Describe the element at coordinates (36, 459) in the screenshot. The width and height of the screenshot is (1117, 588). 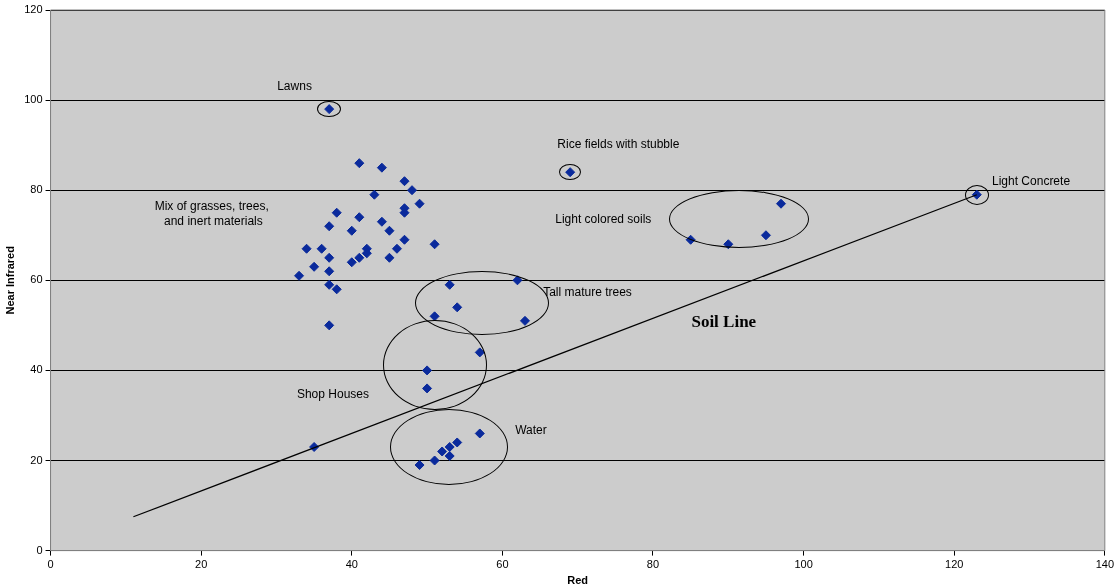
I see `y-tick-label: 20` at that location.